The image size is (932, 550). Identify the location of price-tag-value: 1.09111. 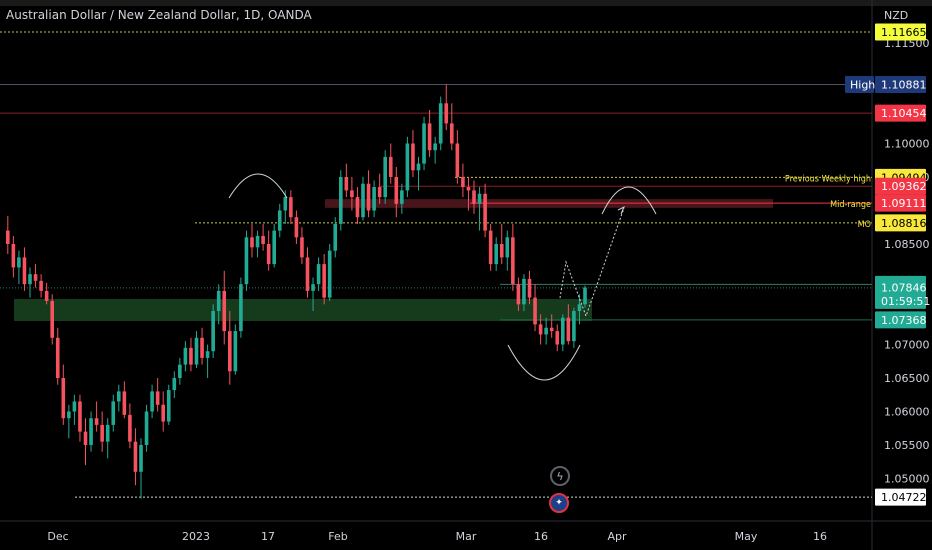
(904, 203).